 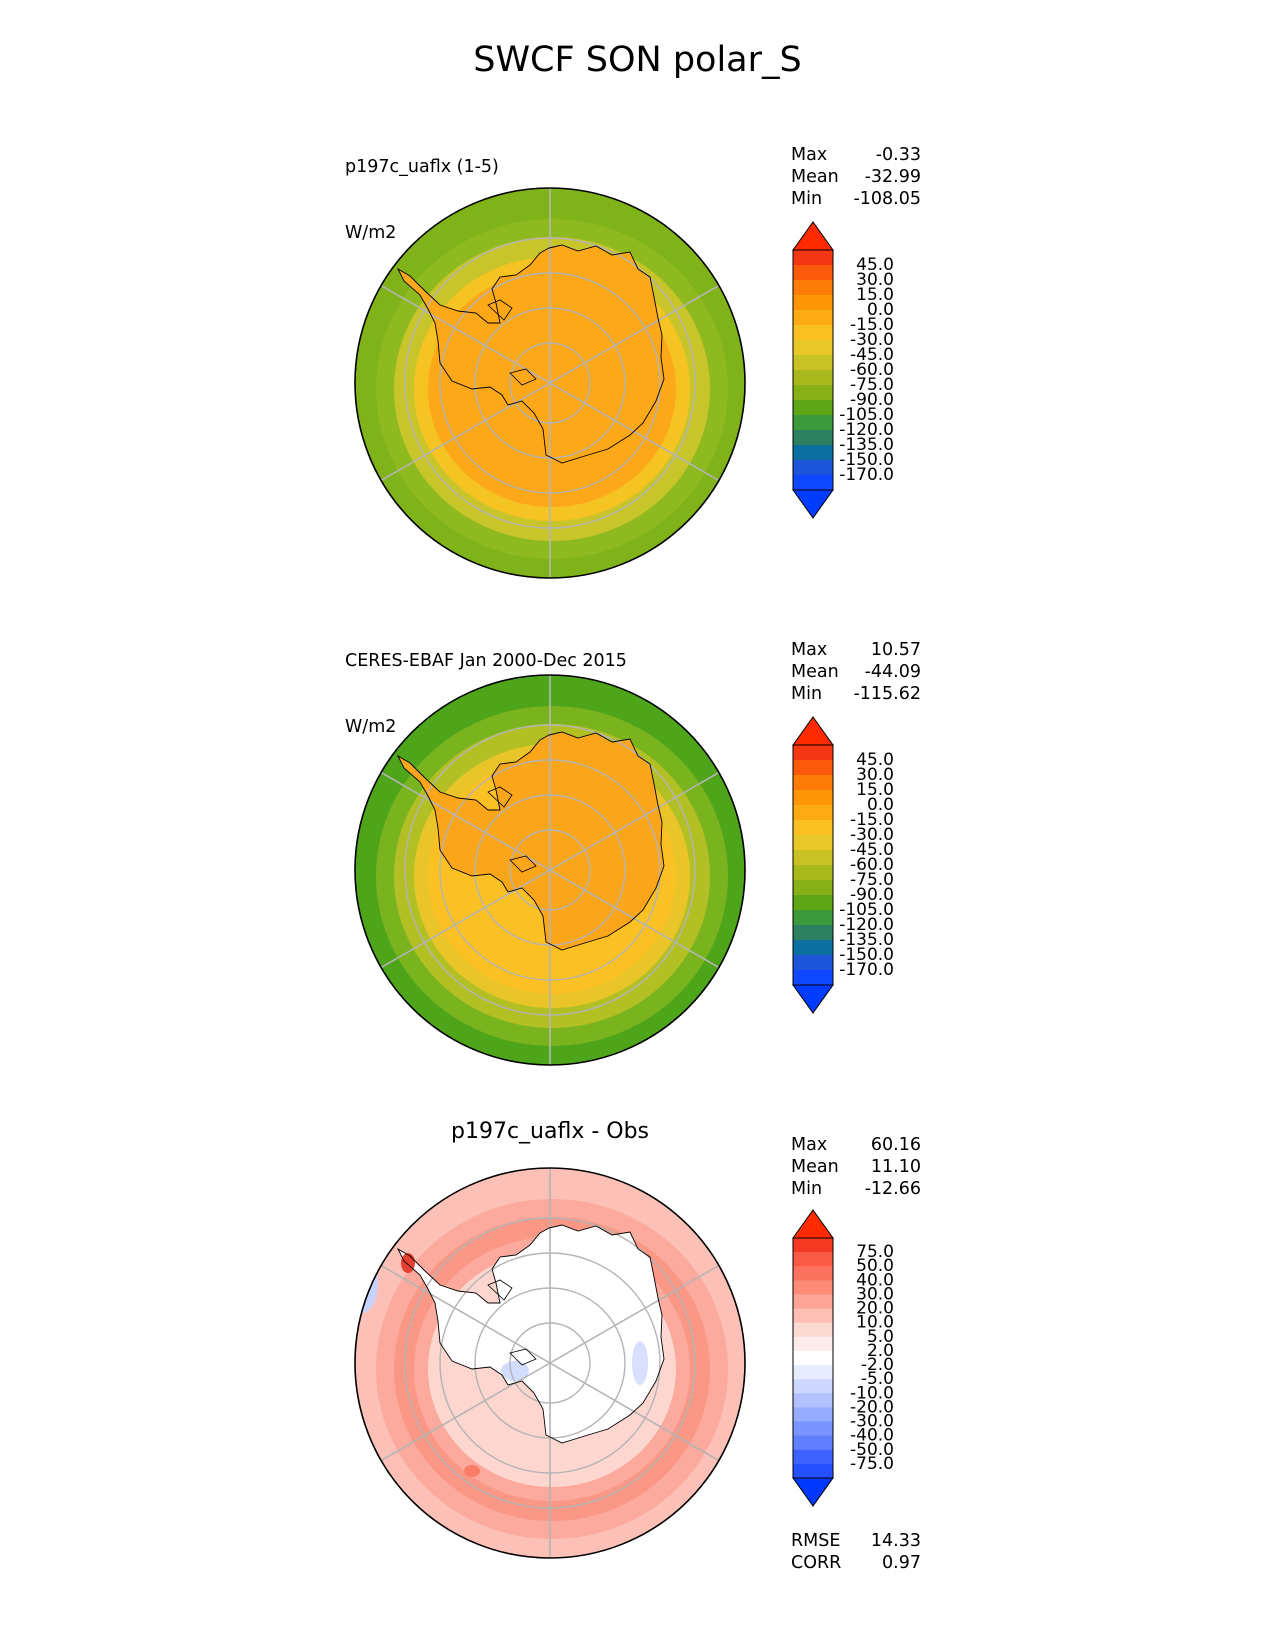 What do you see at coordinates (550, 1131) in the screenshot?
I see `panel-3-title: p197c_uaflx - Obs` at bounding box center [550, 1131].